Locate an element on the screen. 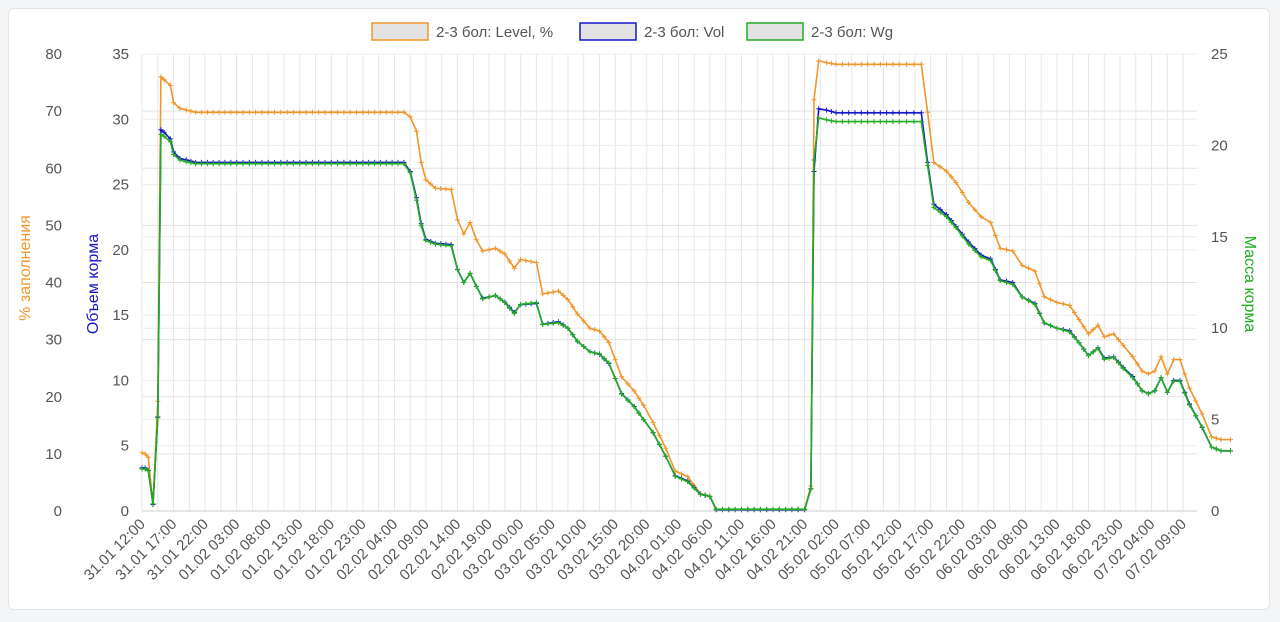 The width and height of the screenshot is (1280, 622). y-tick-label-right: 20 is located at coordinates (1219, 145).